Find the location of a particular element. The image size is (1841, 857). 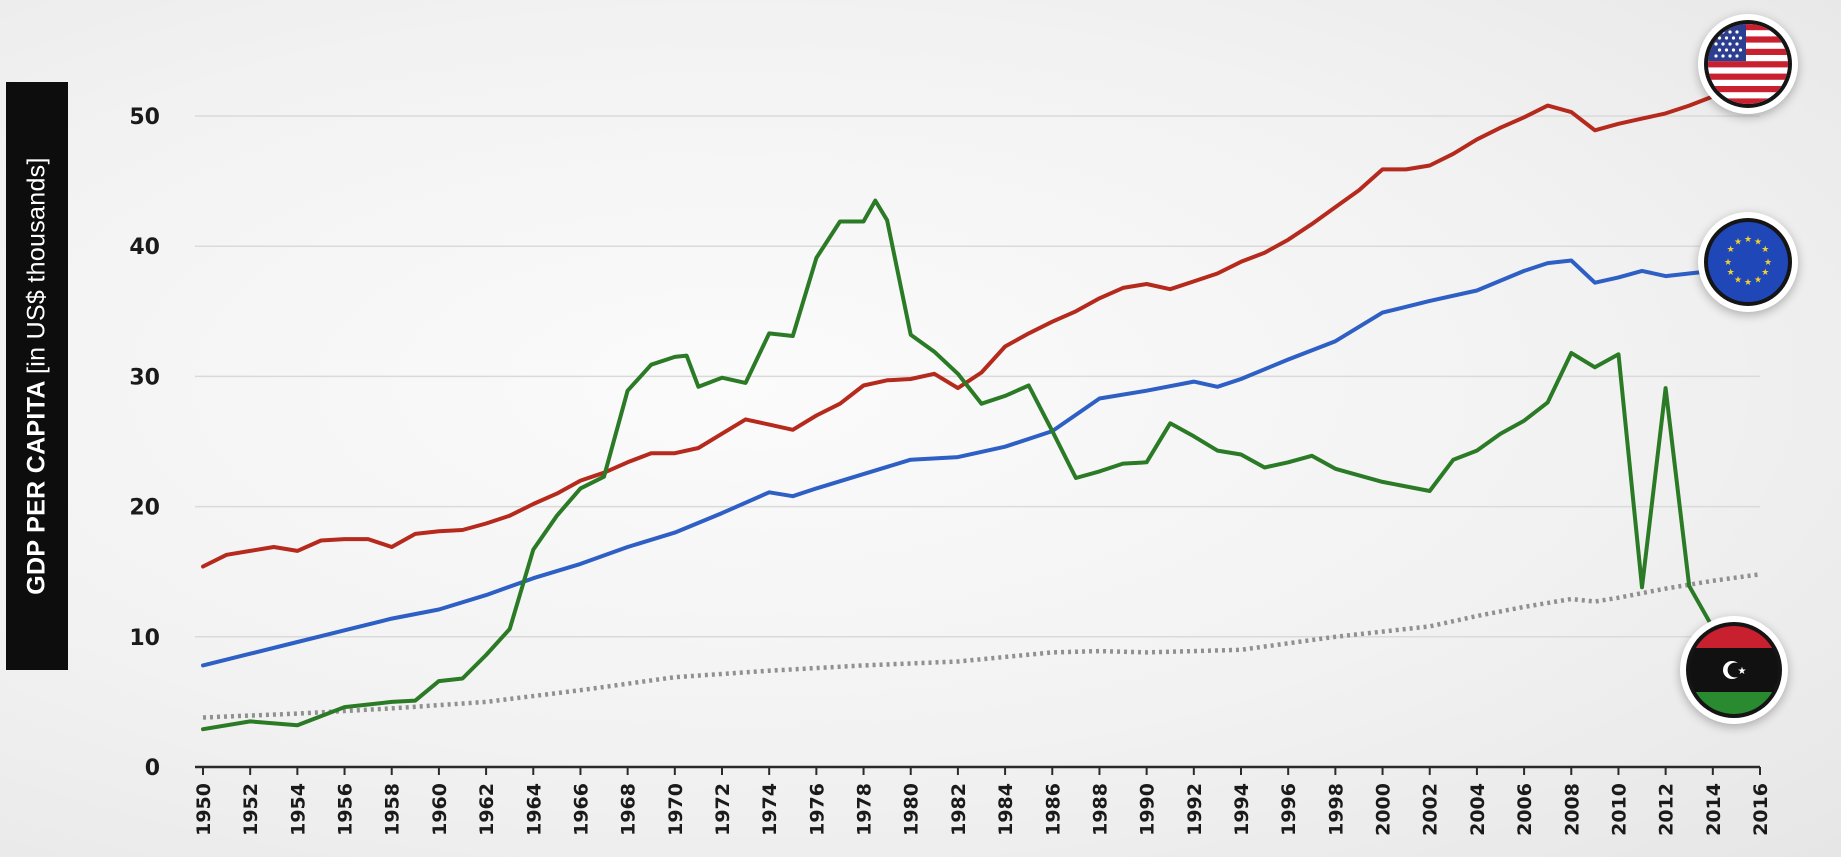

eu-flag-icon: ★ ★ ★ ★ ★ ★ ★ ★ ★ ★ ★ ★ is located at coordinates (1748, 262).